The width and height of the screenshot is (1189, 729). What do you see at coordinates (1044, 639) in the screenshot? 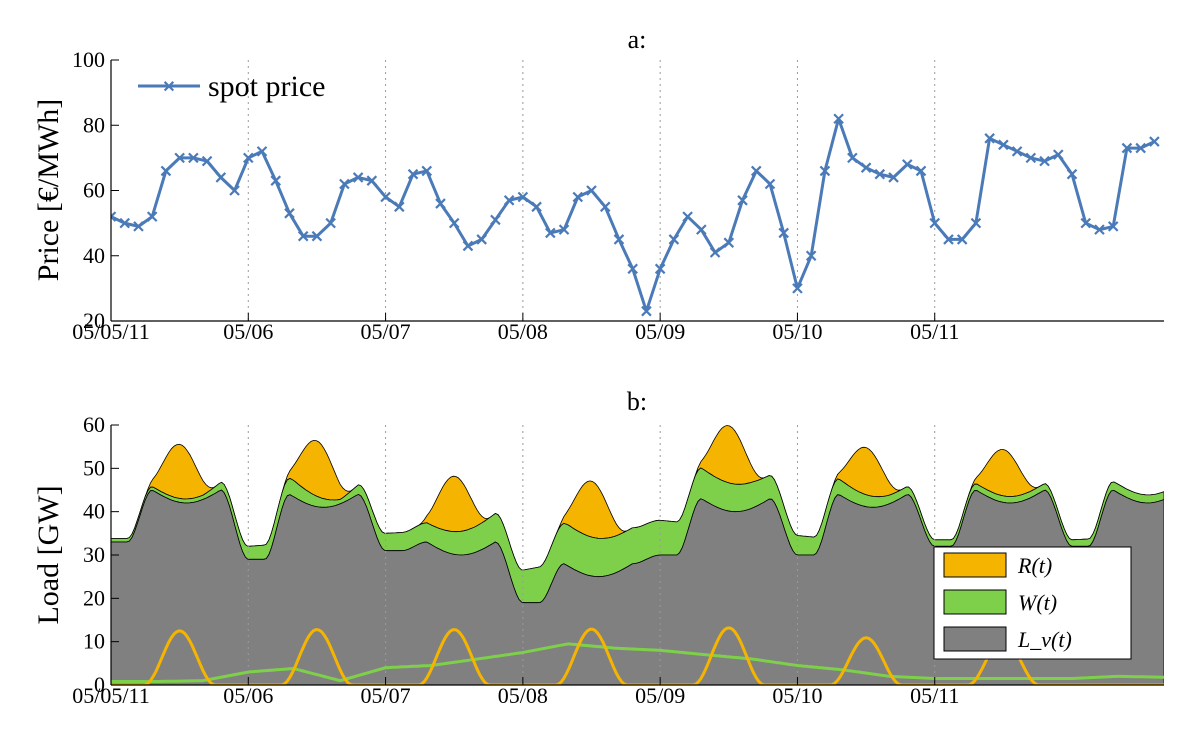
I see `legend-label-Lv: L_v(t)` at bounding box center [1044, 639].